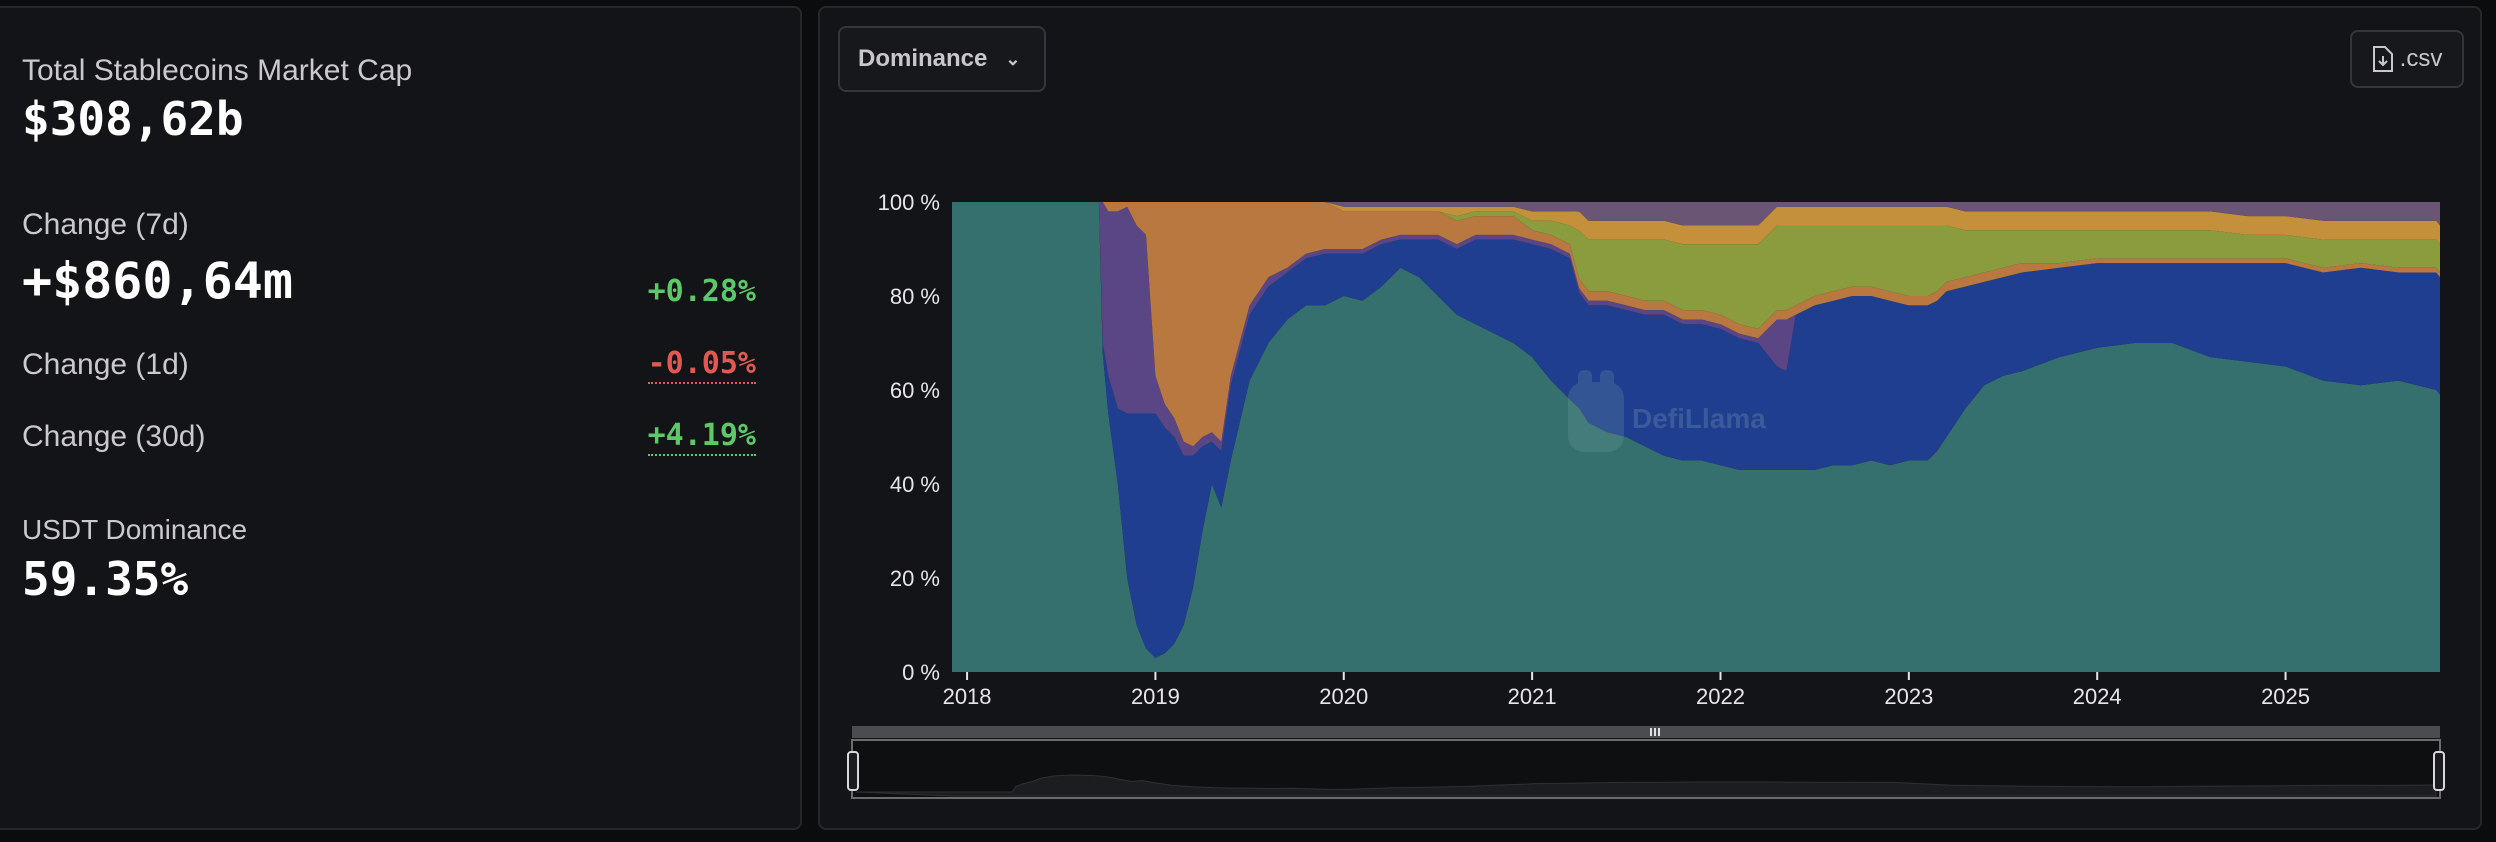 The width and height of the screenshot is (2496, 842). I want to click on x-axis: 2018 2019 2020 2021 2022 2023 2024 2025, so click(1626, 690).